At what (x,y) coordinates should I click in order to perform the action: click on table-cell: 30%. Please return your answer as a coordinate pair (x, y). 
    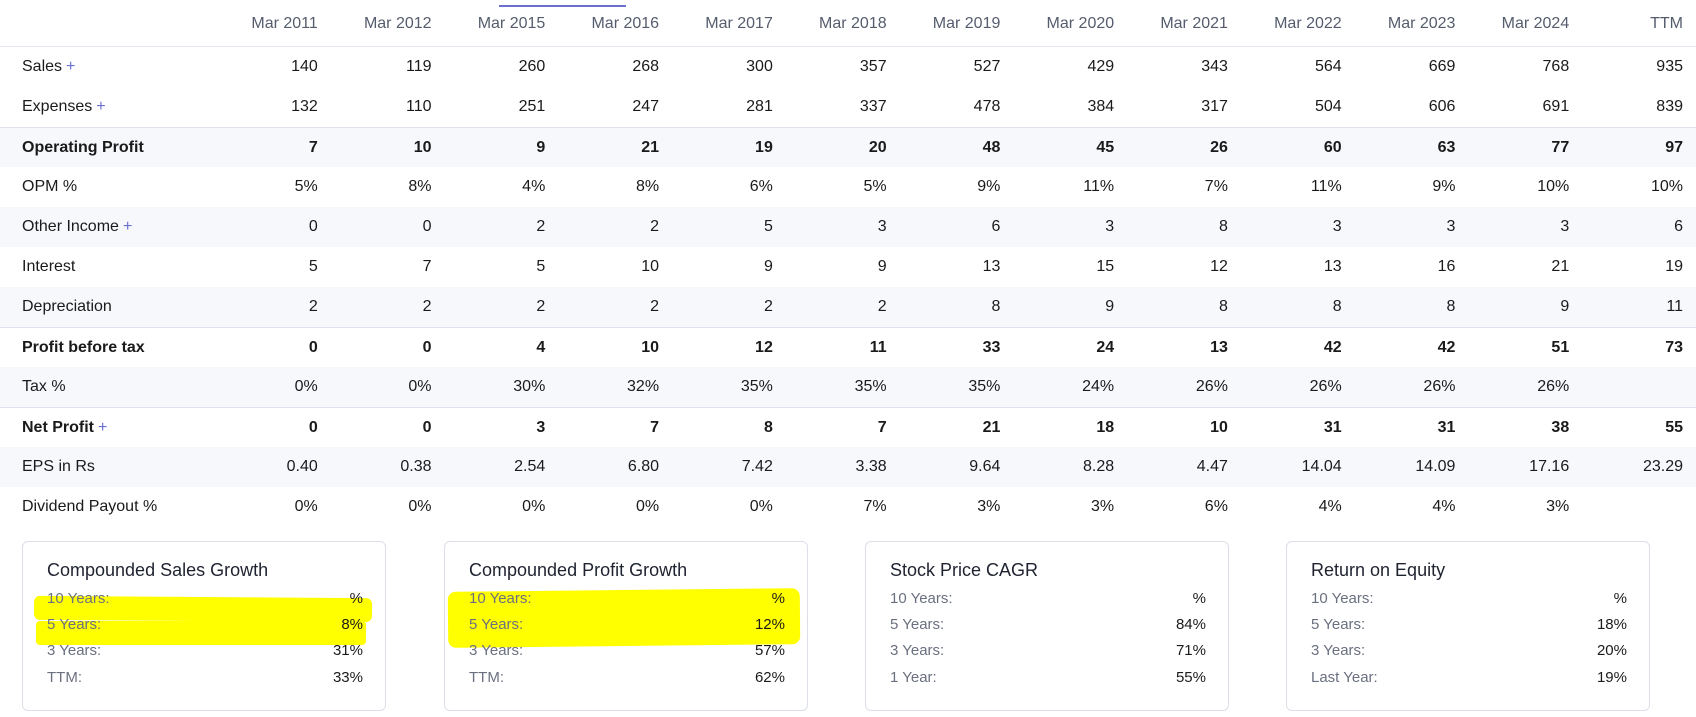
    Looking at the image, I should click on (529, 386).